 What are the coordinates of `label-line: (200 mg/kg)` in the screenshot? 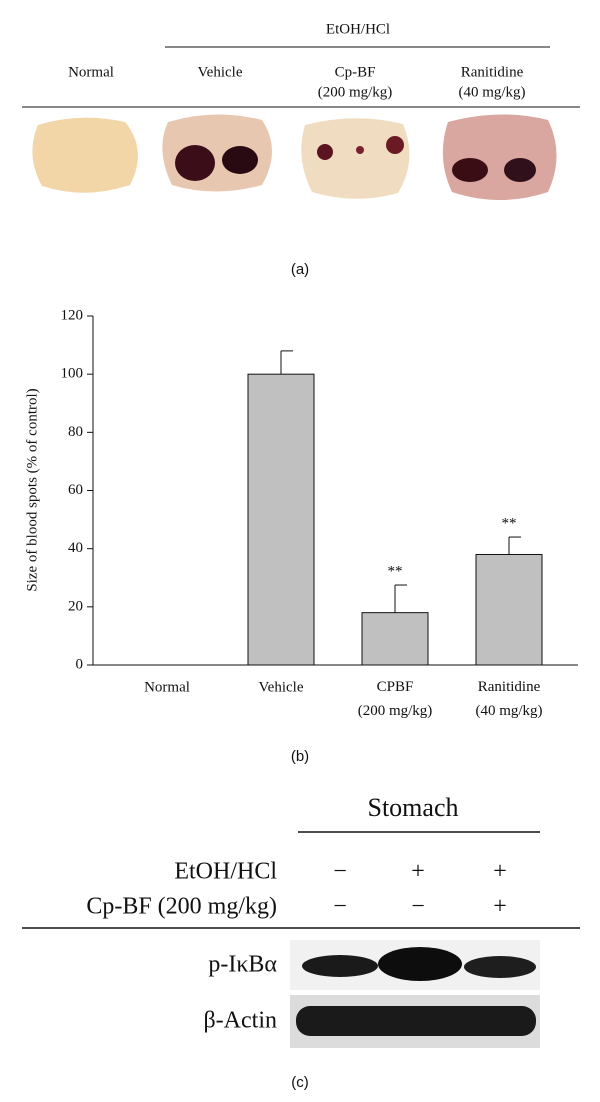 It's located at (395, 711).